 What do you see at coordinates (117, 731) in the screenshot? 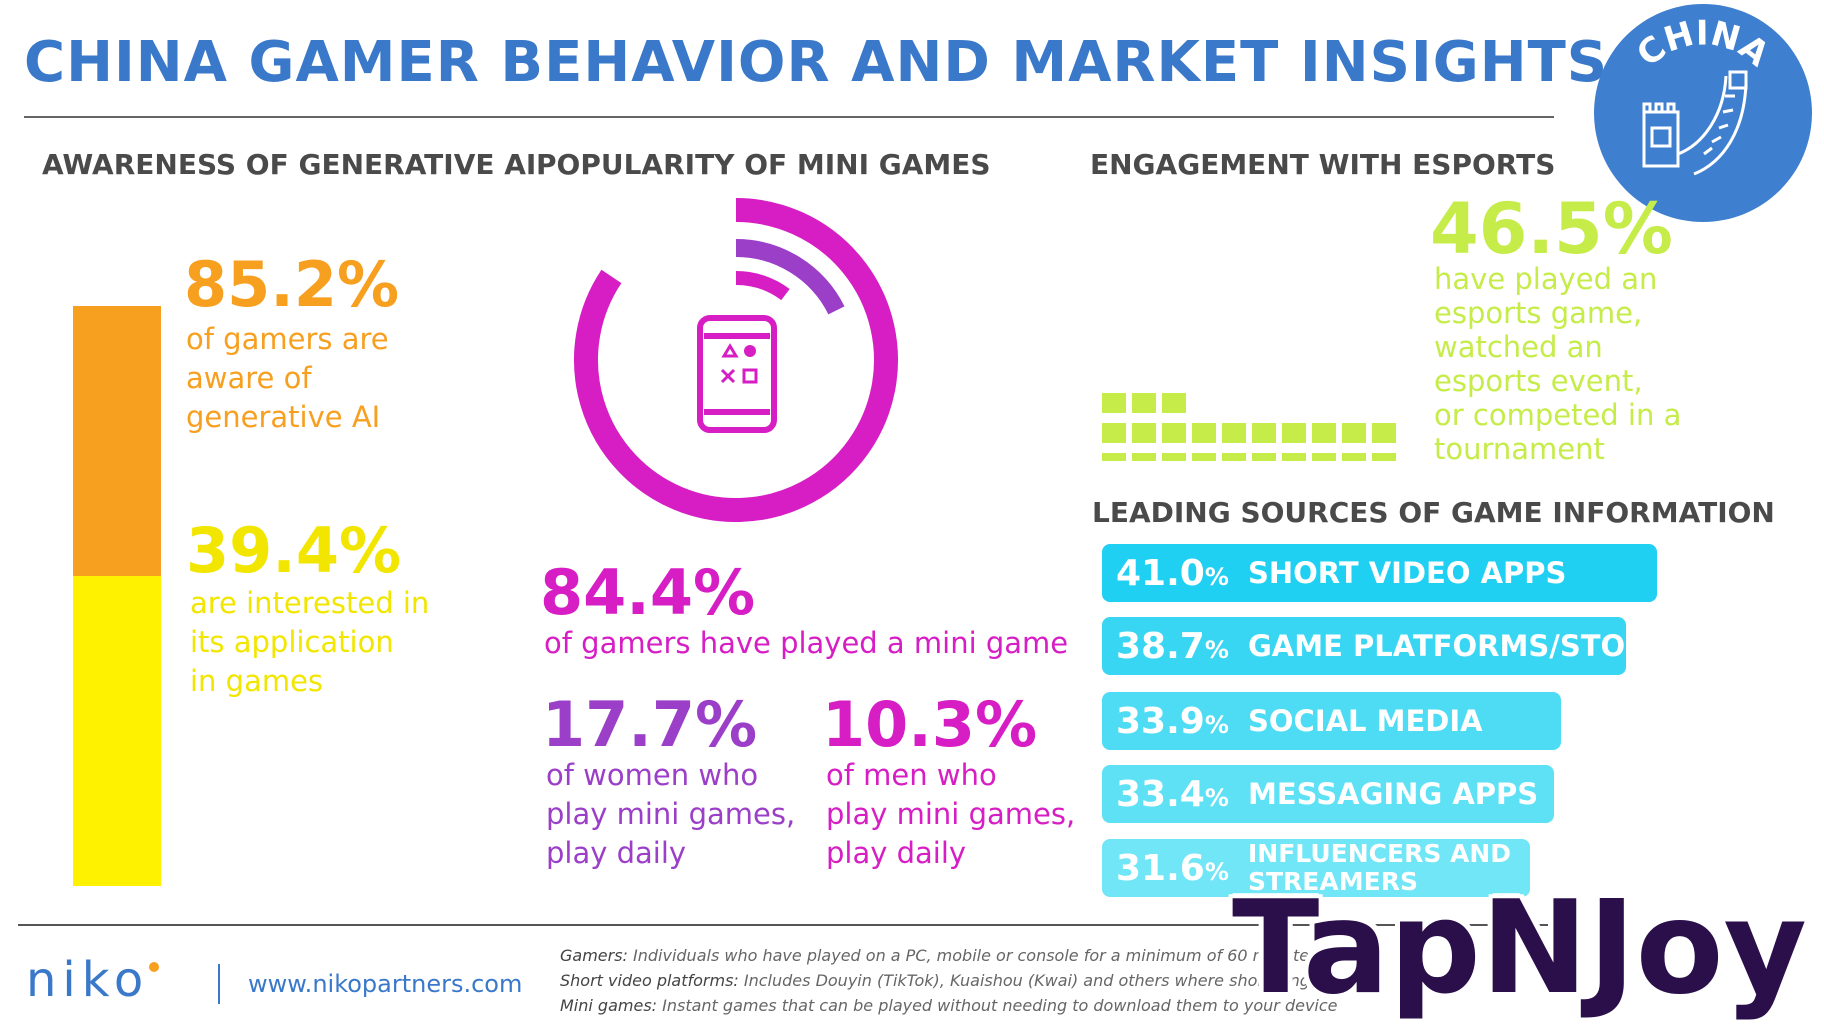
I see `ai-interested-bar` at bounding box center [117, 731].